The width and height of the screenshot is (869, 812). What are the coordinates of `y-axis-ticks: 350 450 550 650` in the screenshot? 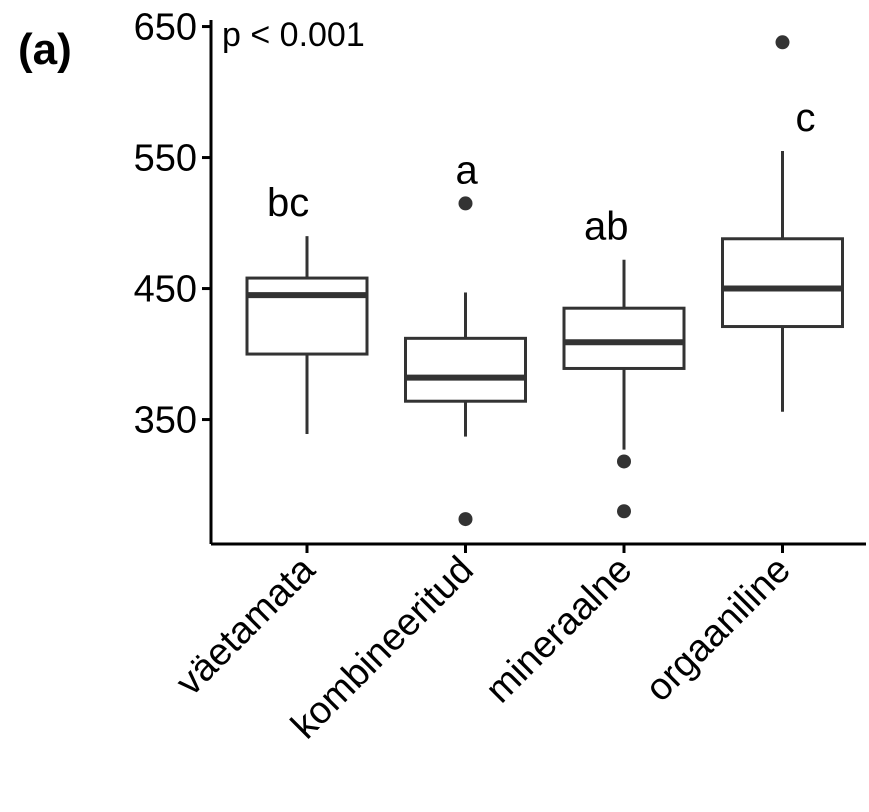 It's located at (172, 224).